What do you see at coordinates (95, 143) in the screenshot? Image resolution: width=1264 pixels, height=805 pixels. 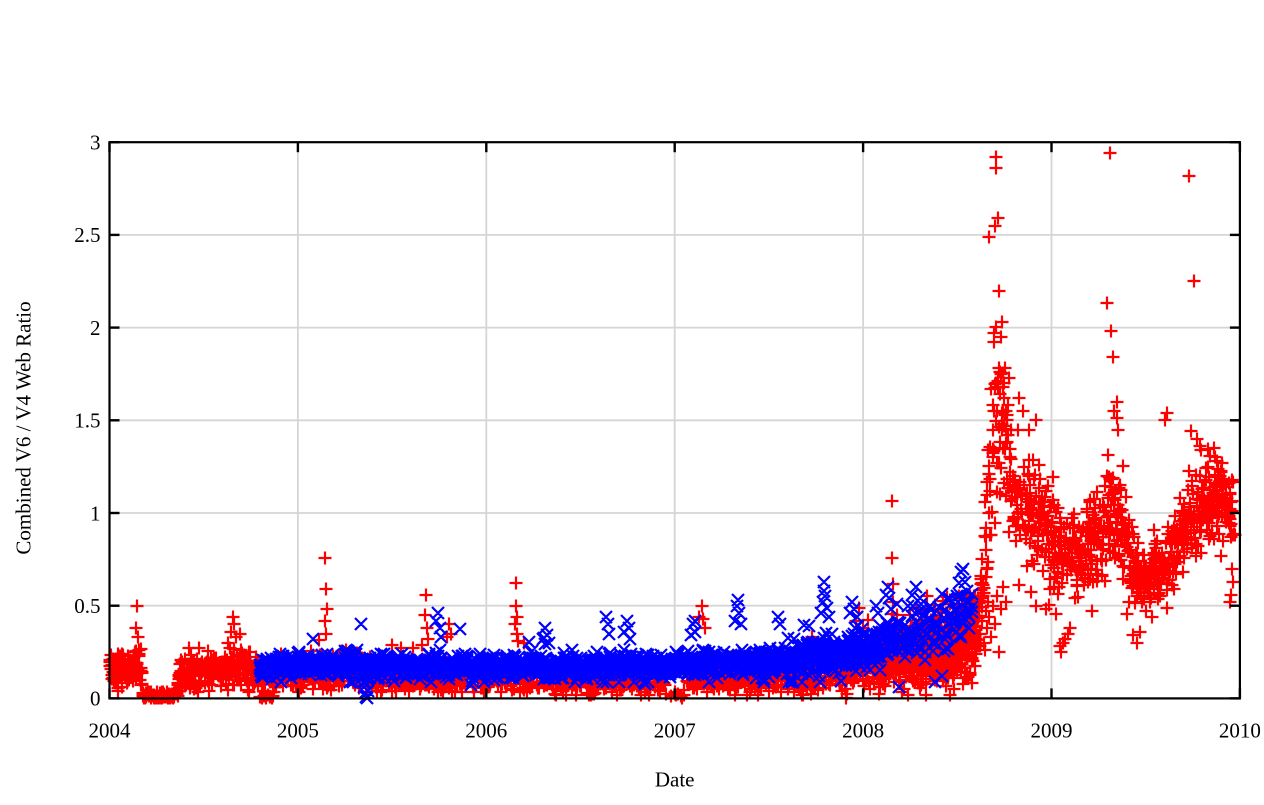 I see `svg-text: 3` at bounding box center [95, 143].